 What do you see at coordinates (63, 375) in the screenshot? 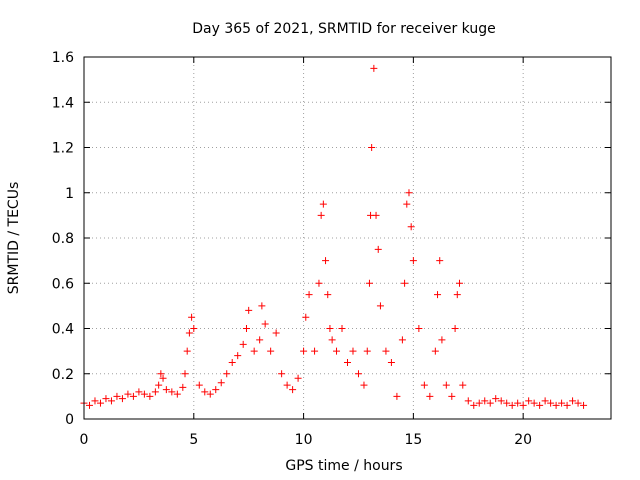
I see `y-tick-label: 0.2` at bounding box center [63, 375].